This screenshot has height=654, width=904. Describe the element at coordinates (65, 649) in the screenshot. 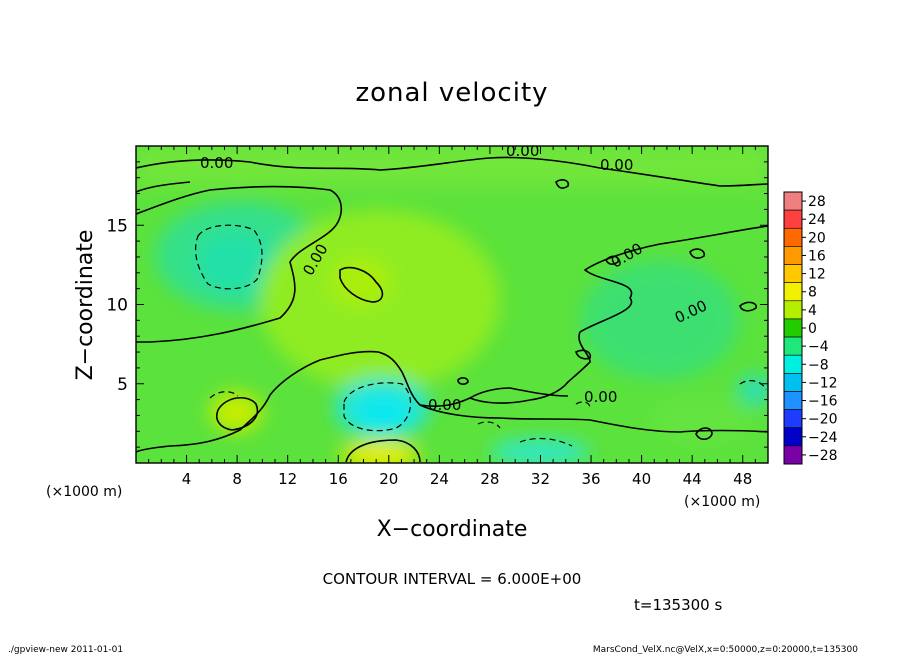

I see `footer-left: ./gpview-new 2011-01-01` at that location.